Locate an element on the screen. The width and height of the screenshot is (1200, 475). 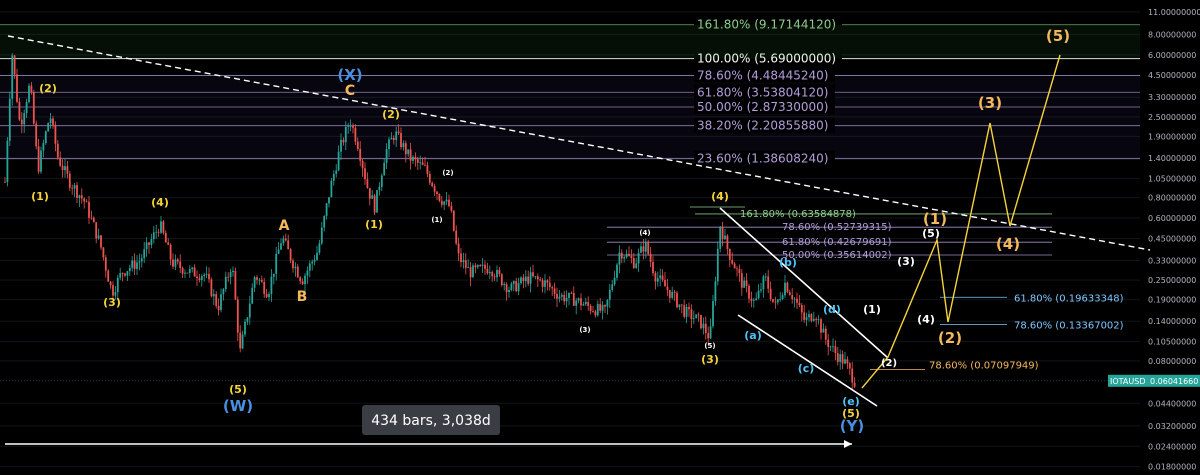
wave-label: (3) is located at coordinates (584, 330).